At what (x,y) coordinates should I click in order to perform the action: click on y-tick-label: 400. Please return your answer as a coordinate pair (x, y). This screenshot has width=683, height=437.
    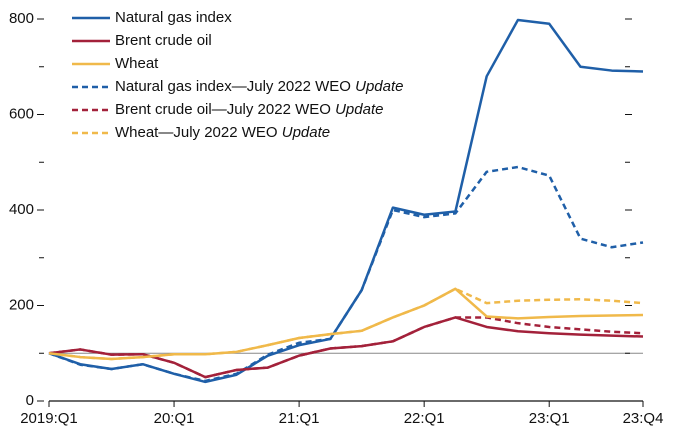
    Looking at the image, I should click on (21, 209).